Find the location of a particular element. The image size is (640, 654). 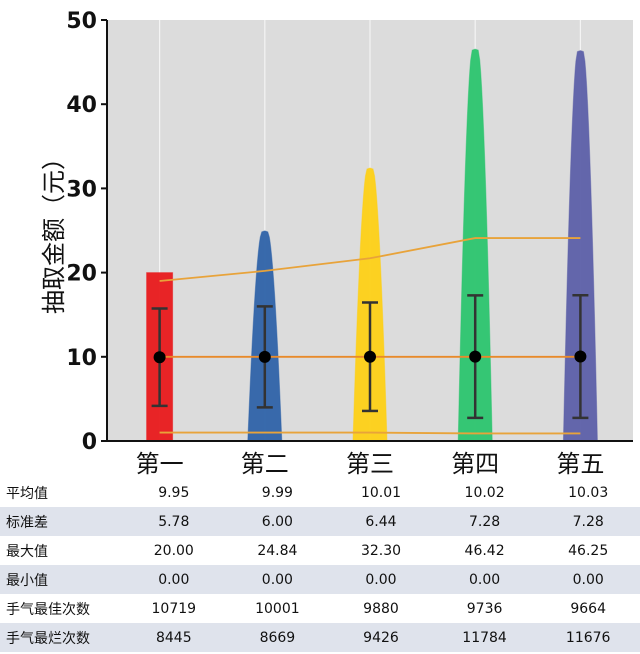

table-row: 平均值 9.95 9.99 10.01 10.02 10.03 is located at coordinates (320, 492).